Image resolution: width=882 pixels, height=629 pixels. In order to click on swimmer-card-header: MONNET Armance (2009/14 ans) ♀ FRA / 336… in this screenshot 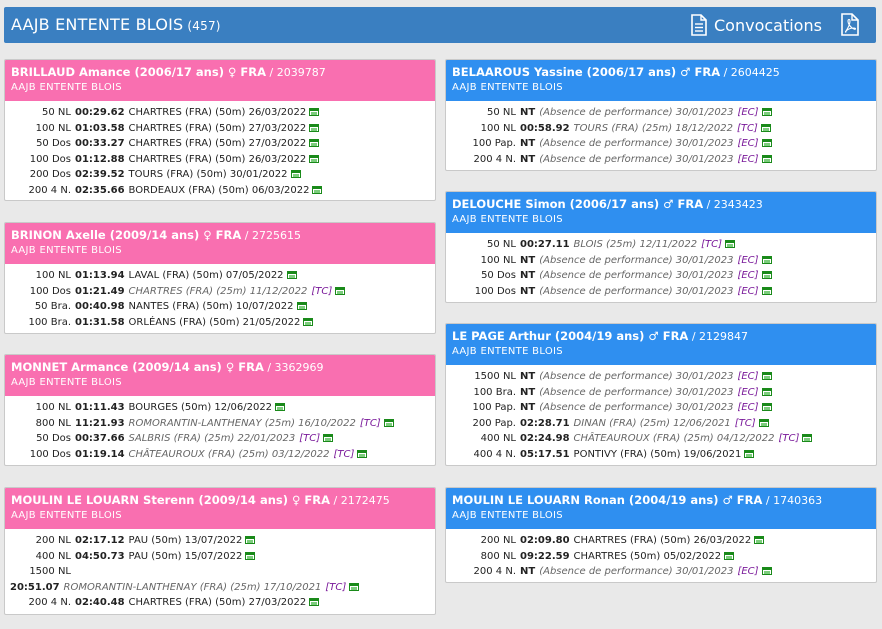, I will do `click(220, 375)`.